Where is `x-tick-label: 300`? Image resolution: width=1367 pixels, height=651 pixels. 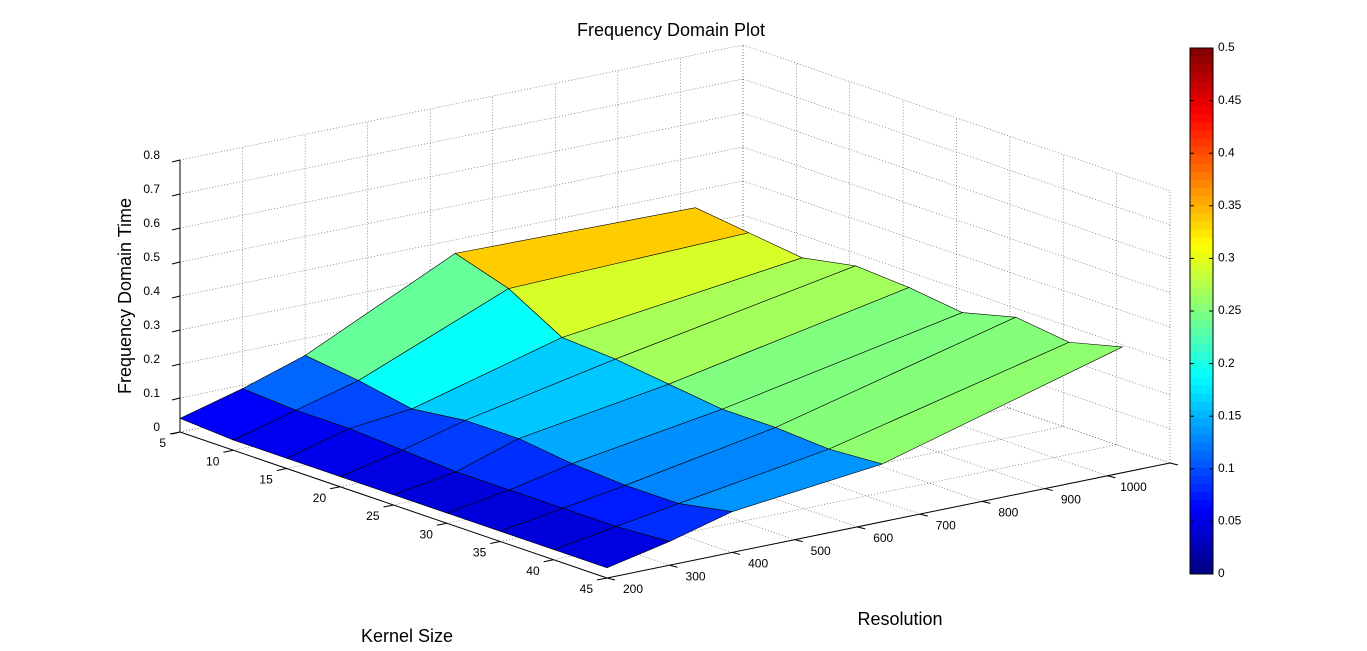 x-tick-label: 300 is located at coordinates (696, 576).